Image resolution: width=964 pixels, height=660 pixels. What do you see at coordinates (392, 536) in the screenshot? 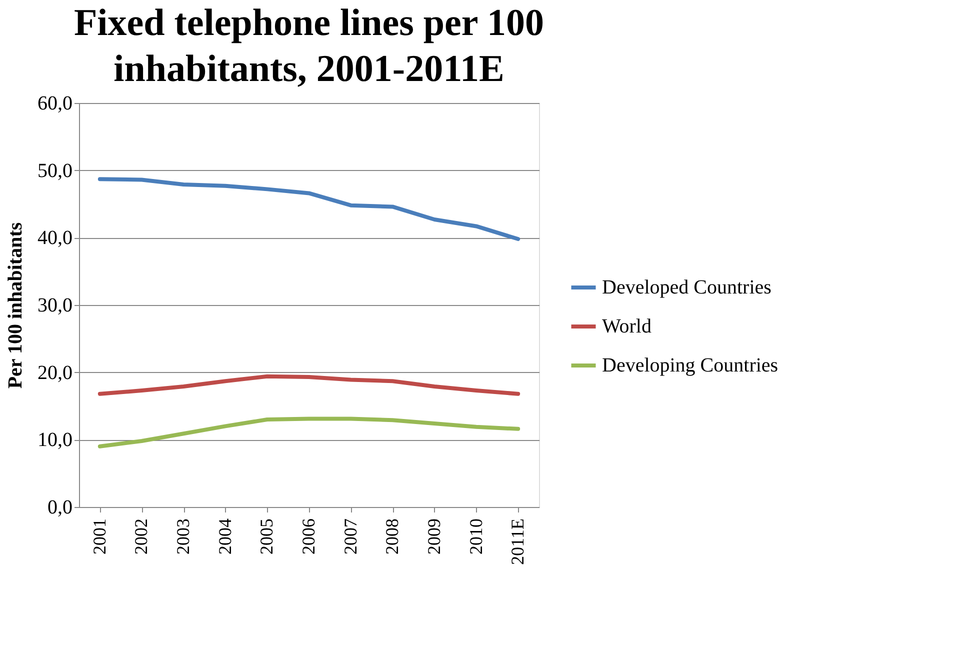
I see `x-tick-label: 2008` at bounding box center [392, 536].